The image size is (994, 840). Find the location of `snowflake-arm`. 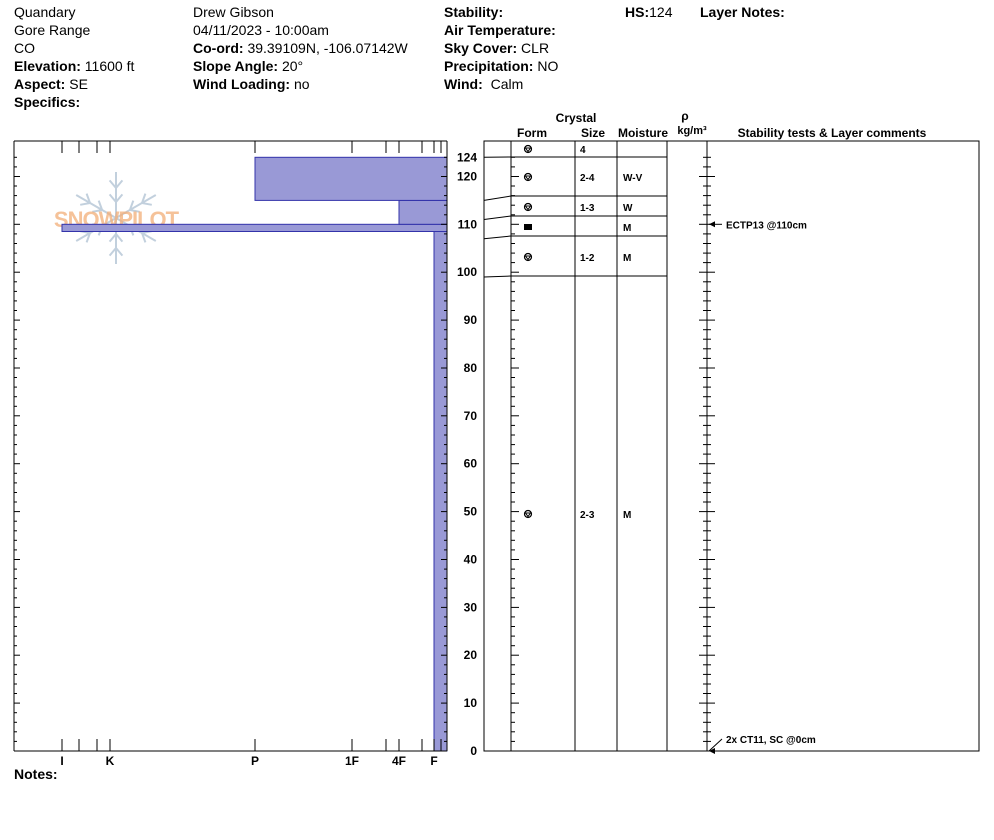

snowflake-arm is located at coordinates (136, 206).